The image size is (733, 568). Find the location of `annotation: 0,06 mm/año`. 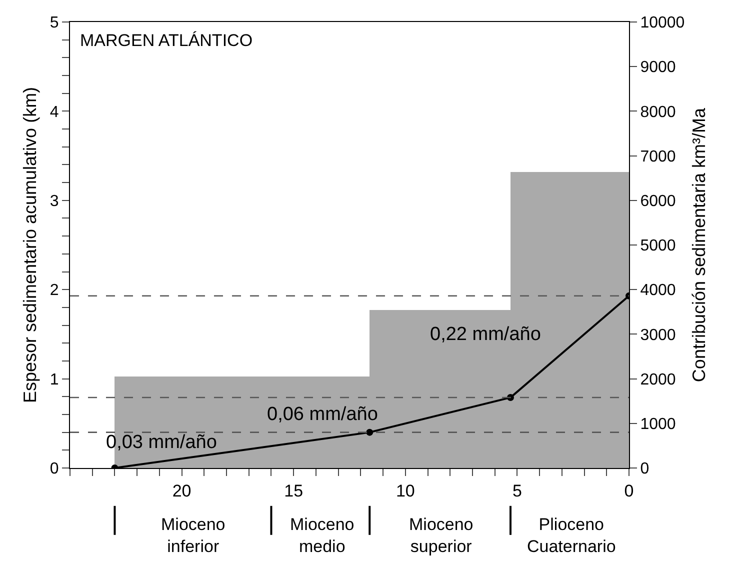

annotation: 0,06 mm/año is located at coordinates (322, 414).